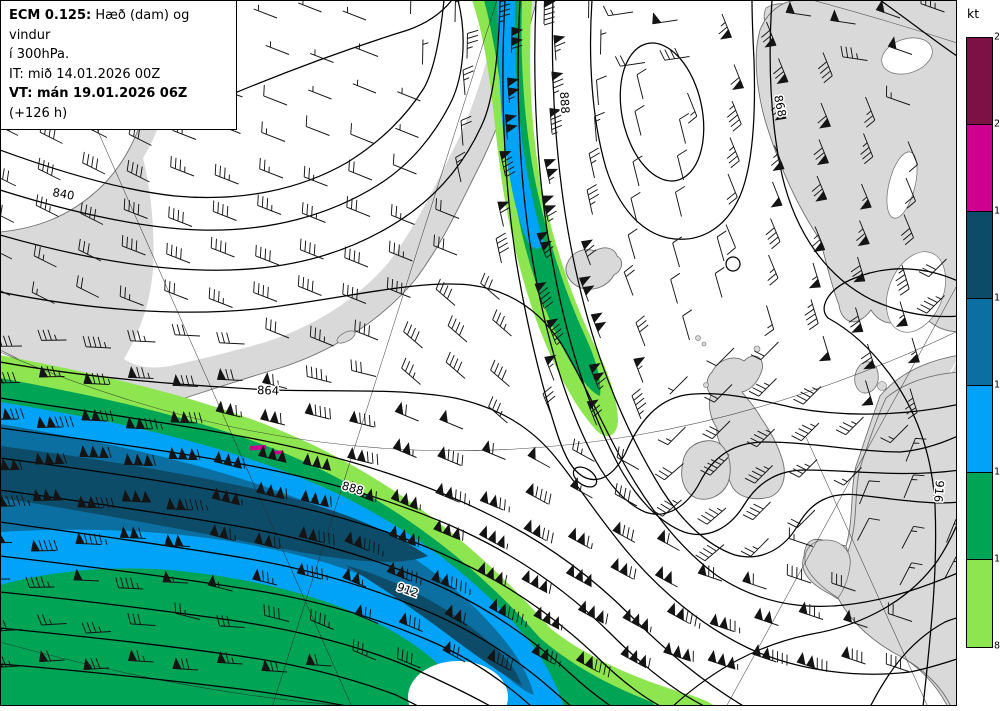 Image resolution: width=1000 pixels, height=711 pixels. I want to click on legend-tick-100: 100, so click(997, 559).